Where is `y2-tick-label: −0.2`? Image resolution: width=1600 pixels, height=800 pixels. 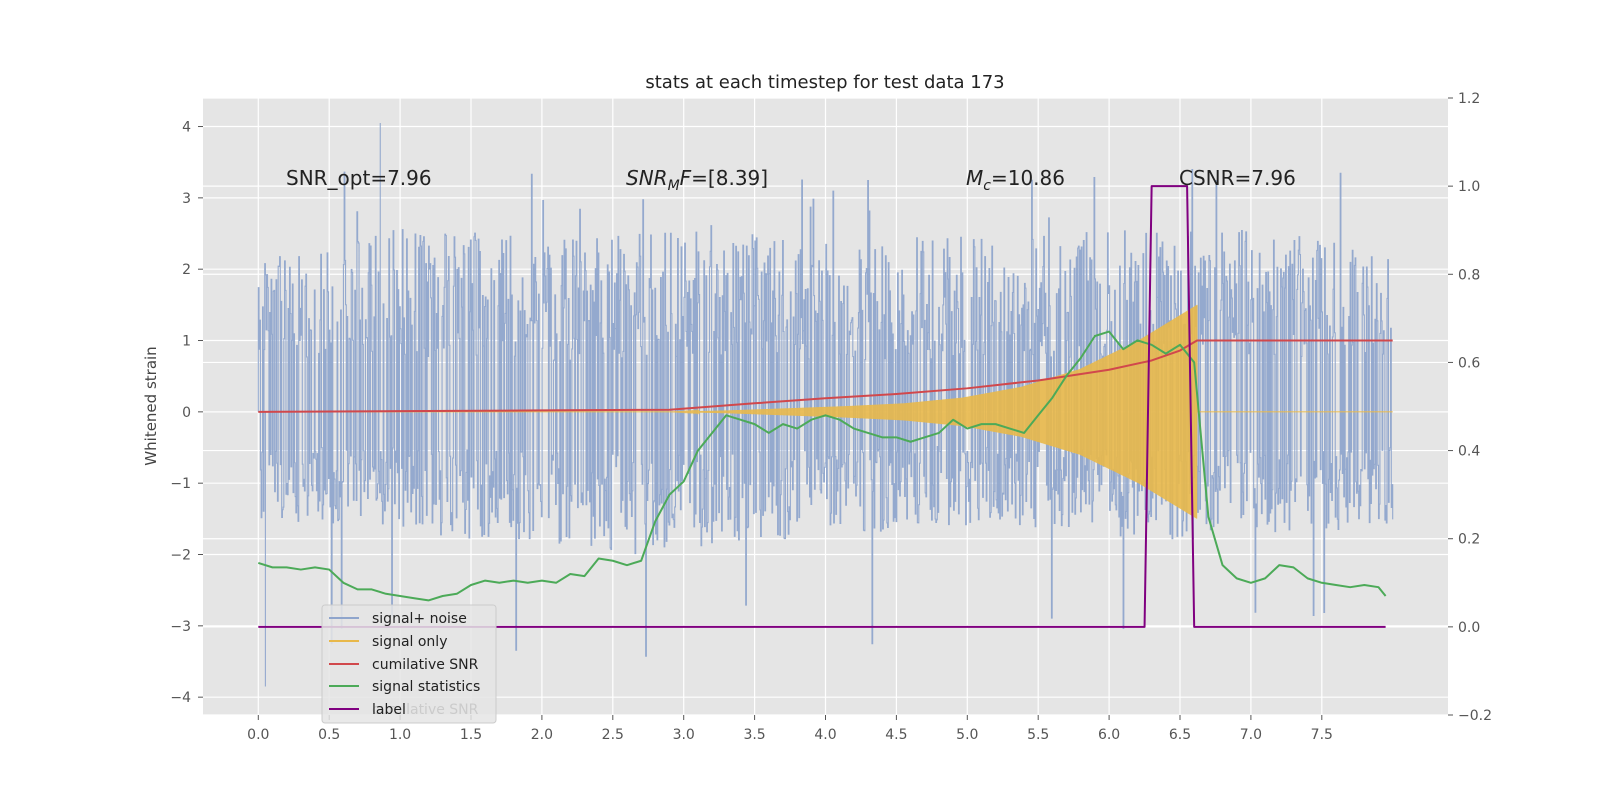 y2-tick-label: −0.2 is located at coordinates (1475, 716).